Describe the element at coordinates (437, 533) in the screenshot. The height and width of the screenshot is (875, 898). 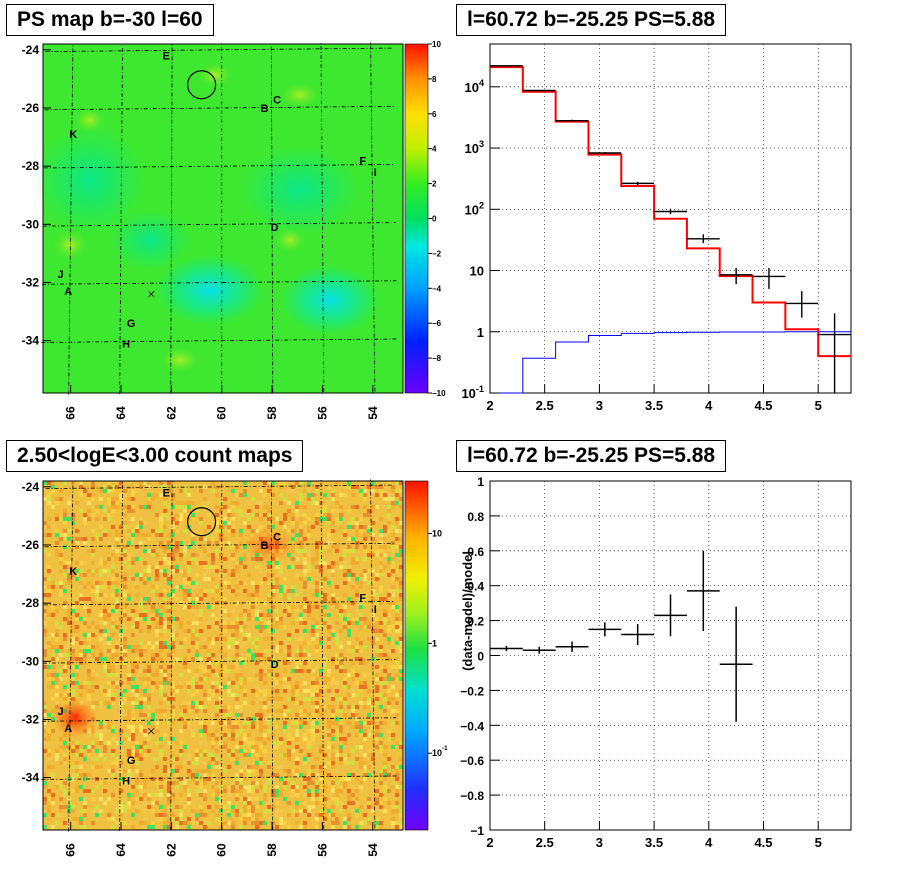
I see `count-colorbar-tick-label: 10` at that location.